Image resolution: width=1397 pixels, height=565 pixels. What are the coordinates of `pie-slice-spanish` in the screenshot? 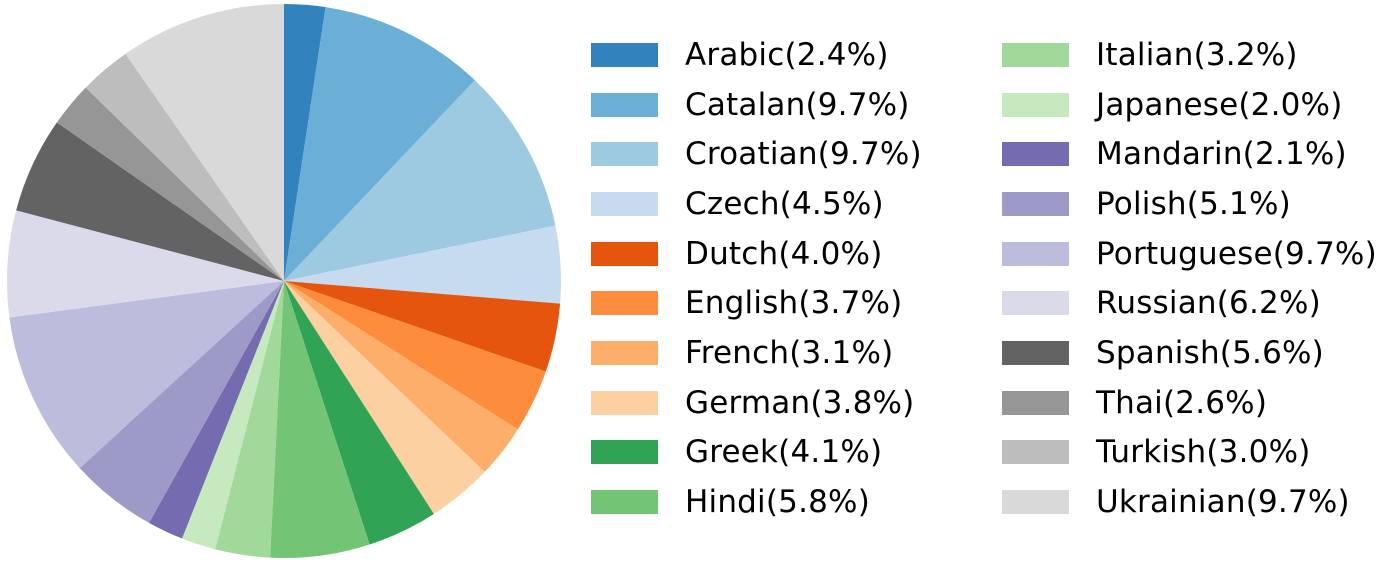 It's located at (150, 201).